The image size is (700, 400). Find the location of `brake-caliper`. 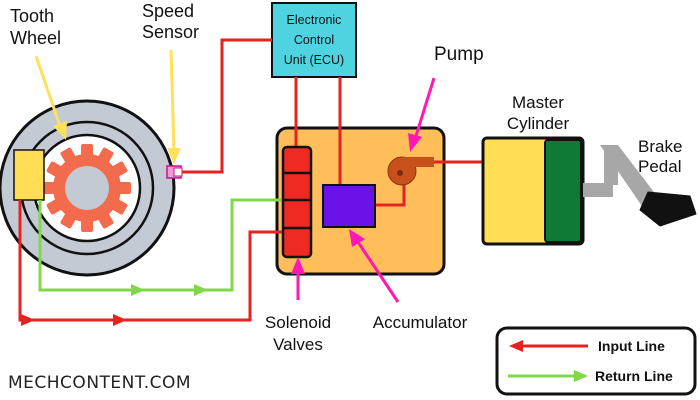

brake-caliper is located at coordinates (29, 175).